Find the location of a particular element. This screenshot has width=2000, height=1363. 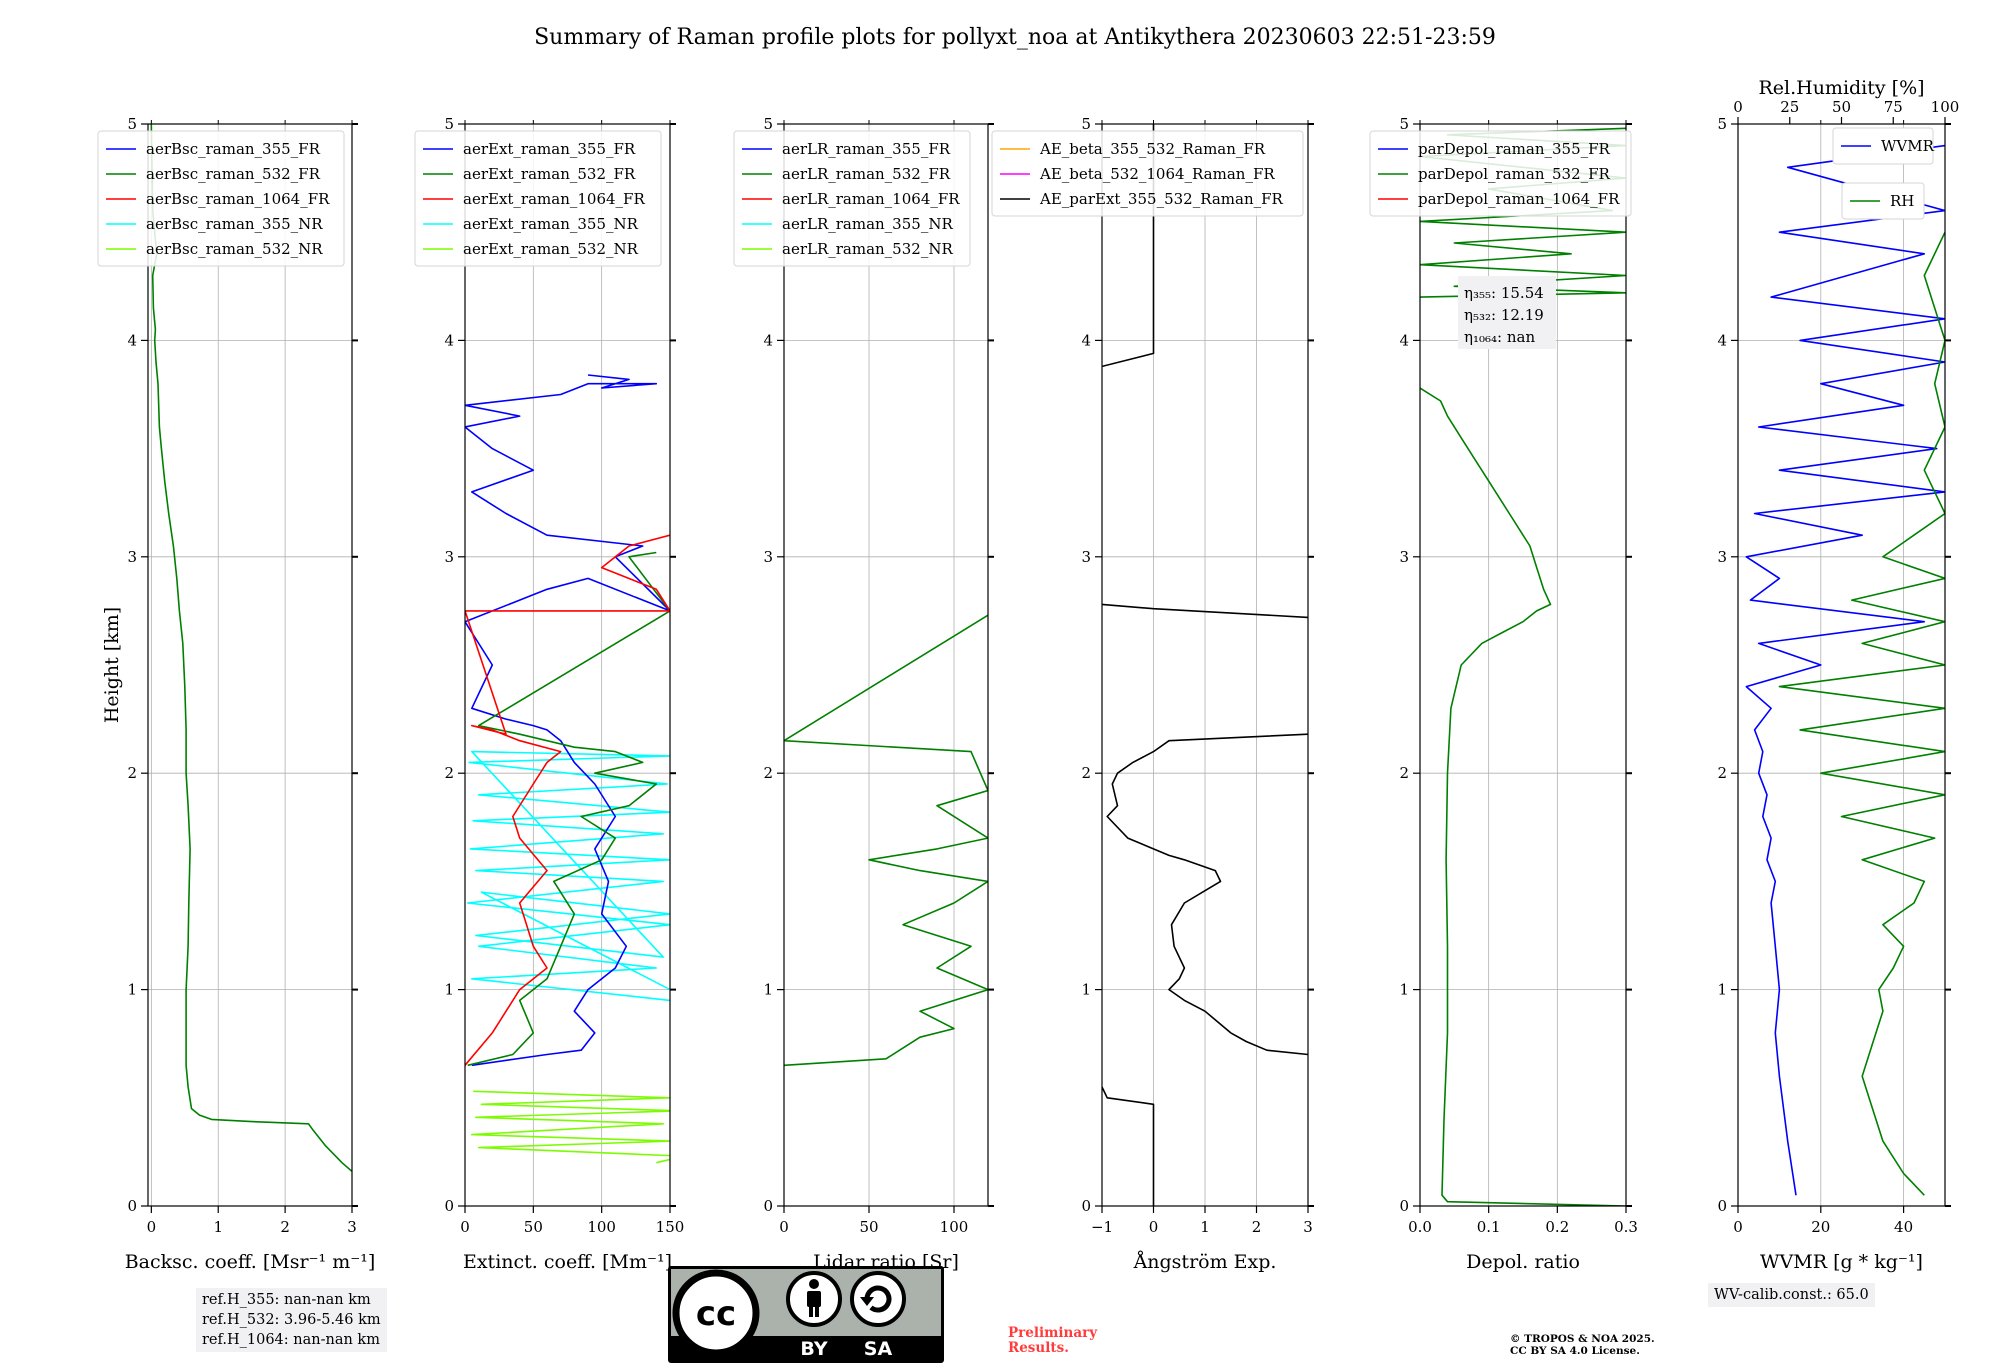

annotation-box is located at coordinates (1507, 312).